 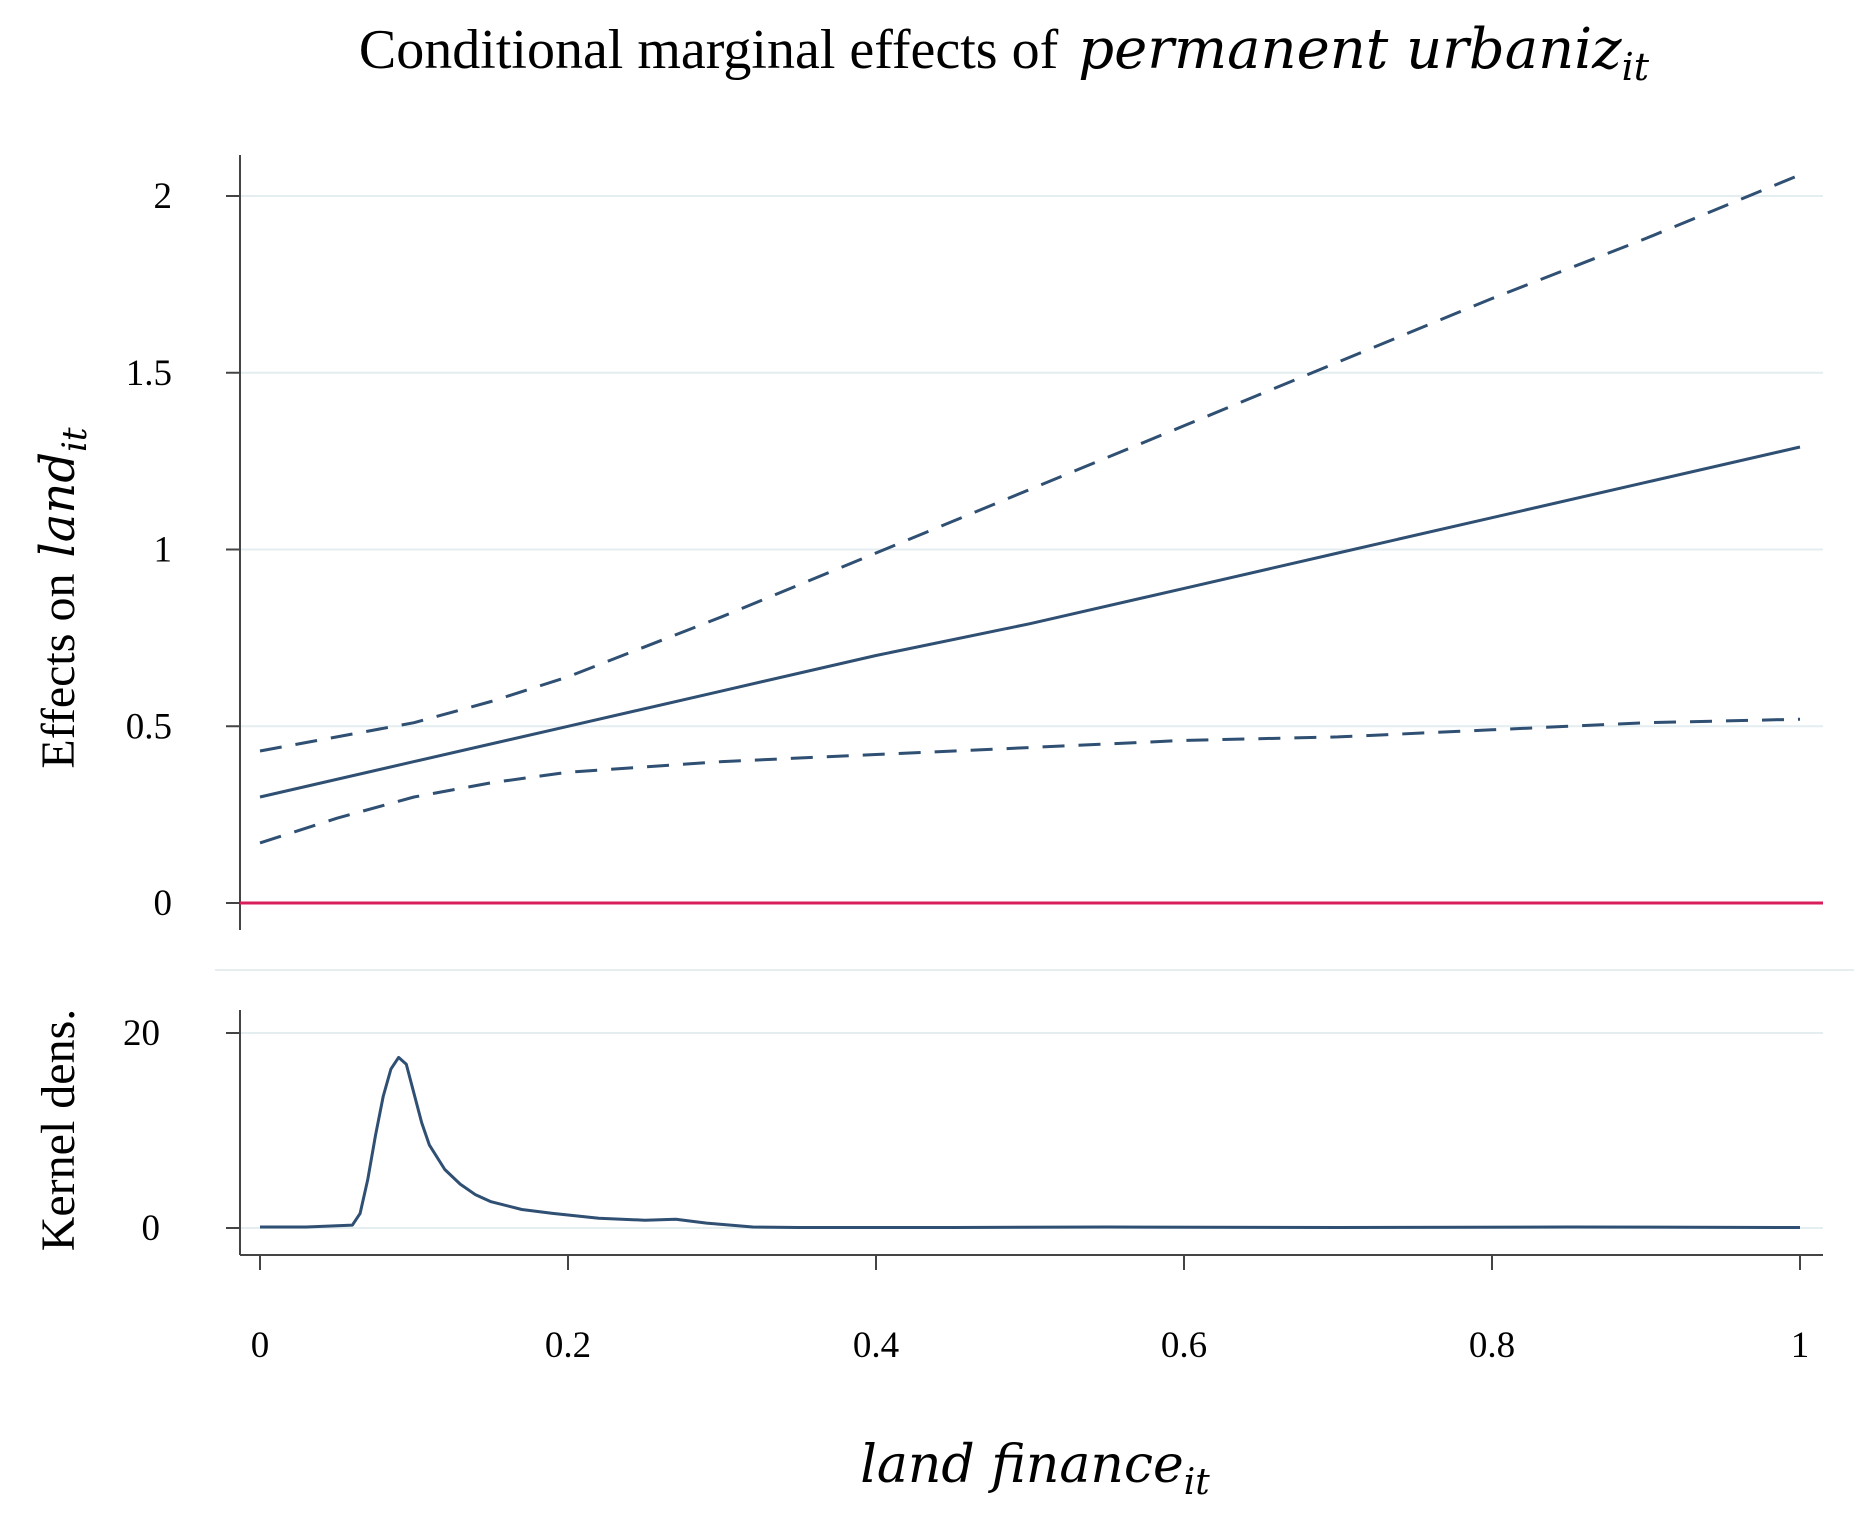 I want to click on x-axis-title: land financeit, so click(x=1035, y=1469).